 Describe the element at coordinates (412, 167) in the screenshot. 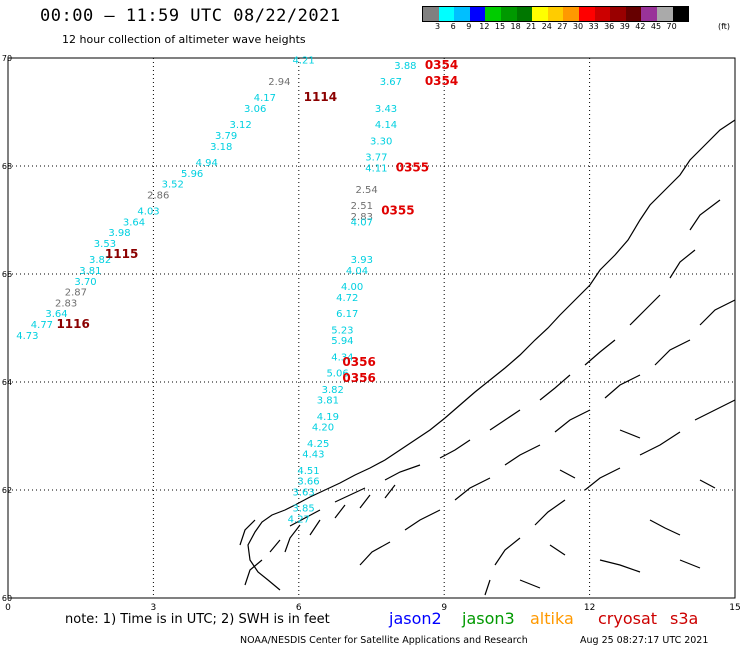

I see `pass-id-label: 0355` at that location.